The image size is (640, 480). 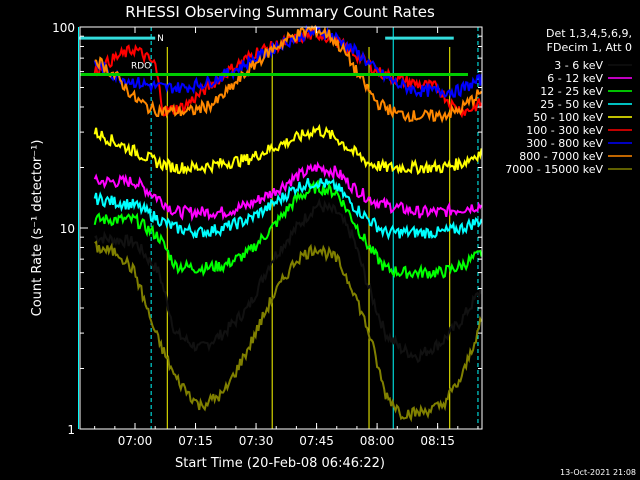 What do you see at coordinates (568, 117) in the screenshot?
I see `legend-entry-4: 50 - 100 keV` at bounding box center [568, 117].